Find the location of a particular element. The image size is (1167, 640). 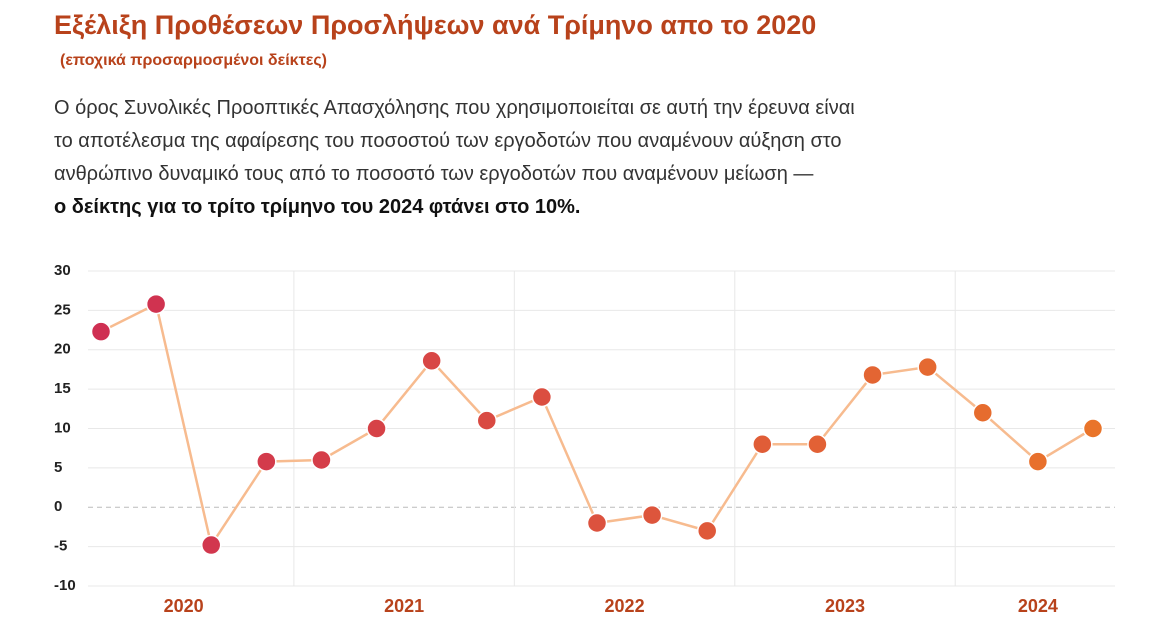

x-tick-label: 2022 is located at coordinates (625, 606).